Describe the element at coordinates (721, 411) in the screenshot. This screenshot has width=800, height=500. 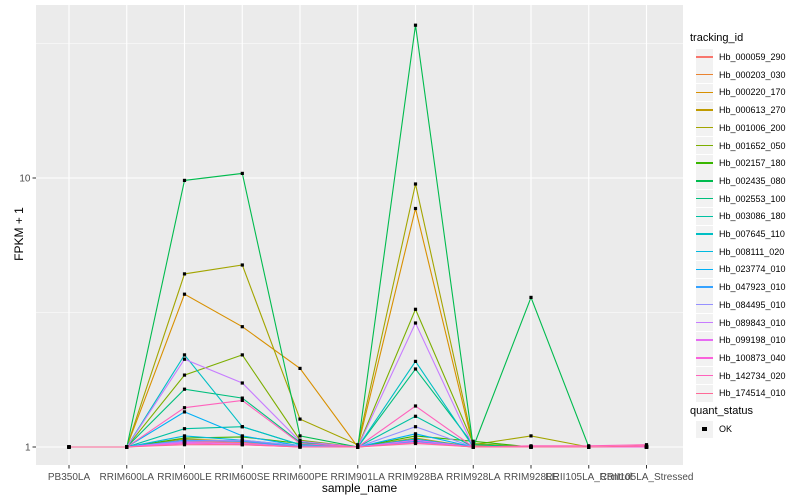
I see `legend-title-quant-status: quant_status` at that location.